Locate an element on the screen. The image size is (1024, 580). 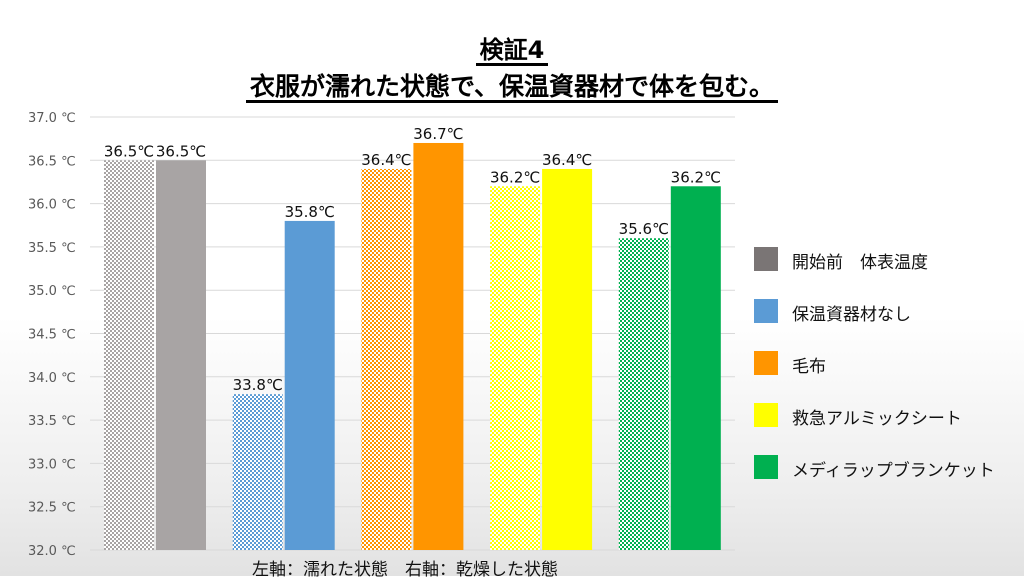
y-tick-label: 32.5 ℃ is located at coordinates (52, 508).